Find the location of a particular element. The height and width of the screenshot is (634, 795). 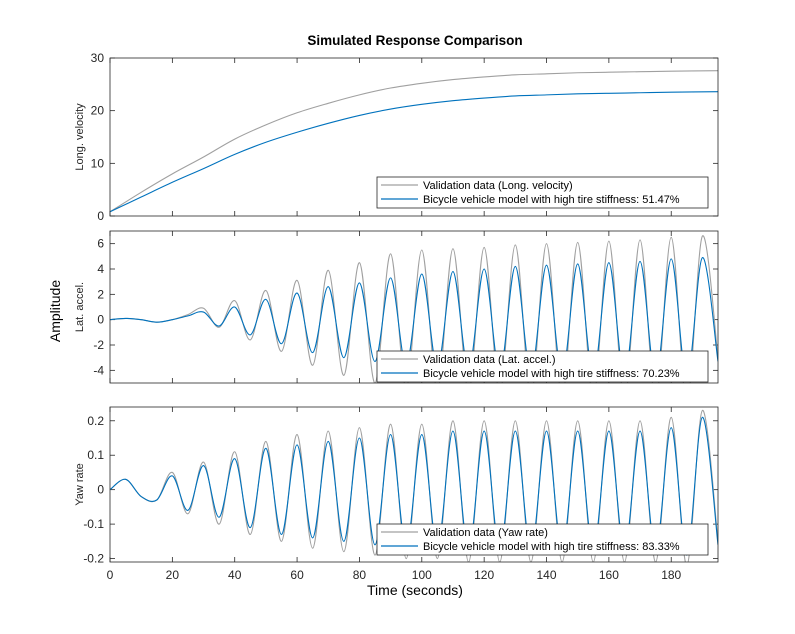

x-tick-label: 20 is located at coordinates (173, 575).